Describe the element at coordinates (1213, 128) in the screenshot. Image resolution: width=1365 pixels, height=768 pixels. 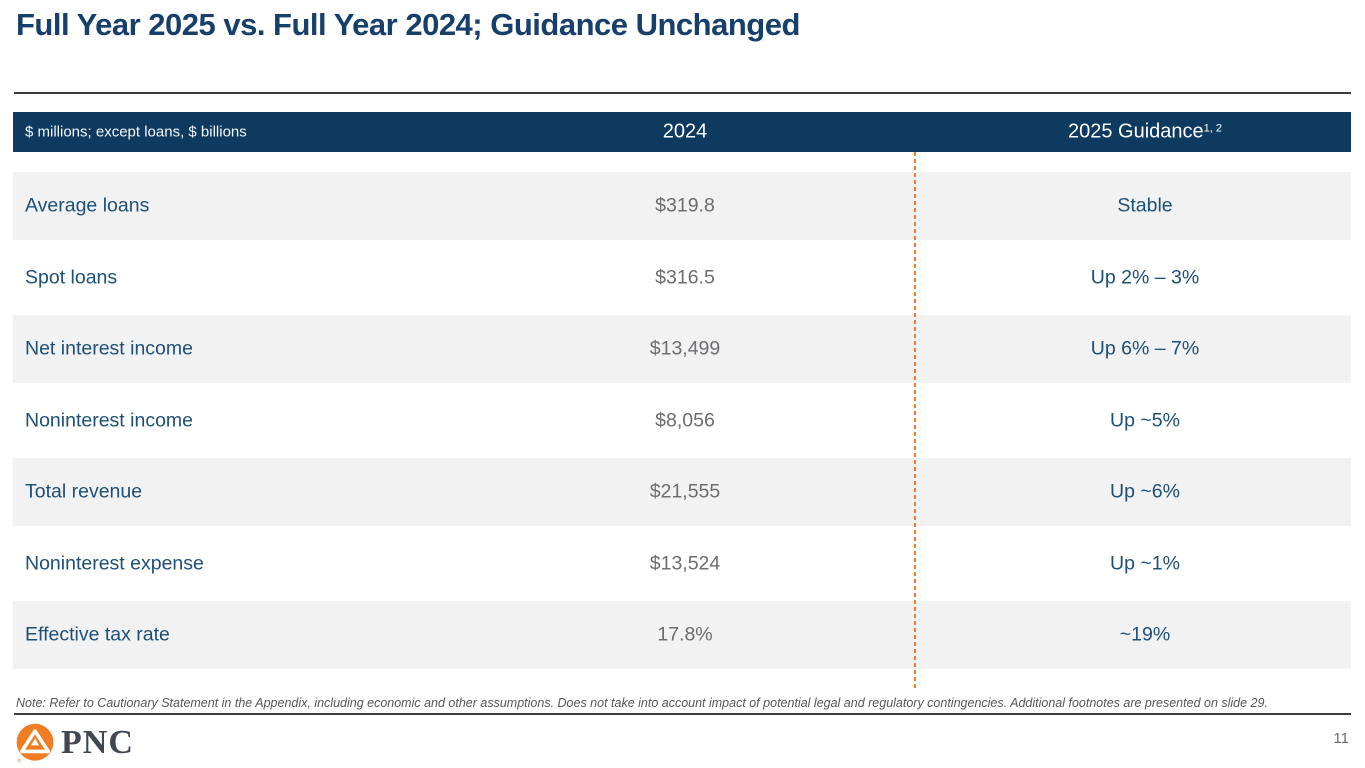
I see `guidance-footnote-superscript: 1, 2` at that location.